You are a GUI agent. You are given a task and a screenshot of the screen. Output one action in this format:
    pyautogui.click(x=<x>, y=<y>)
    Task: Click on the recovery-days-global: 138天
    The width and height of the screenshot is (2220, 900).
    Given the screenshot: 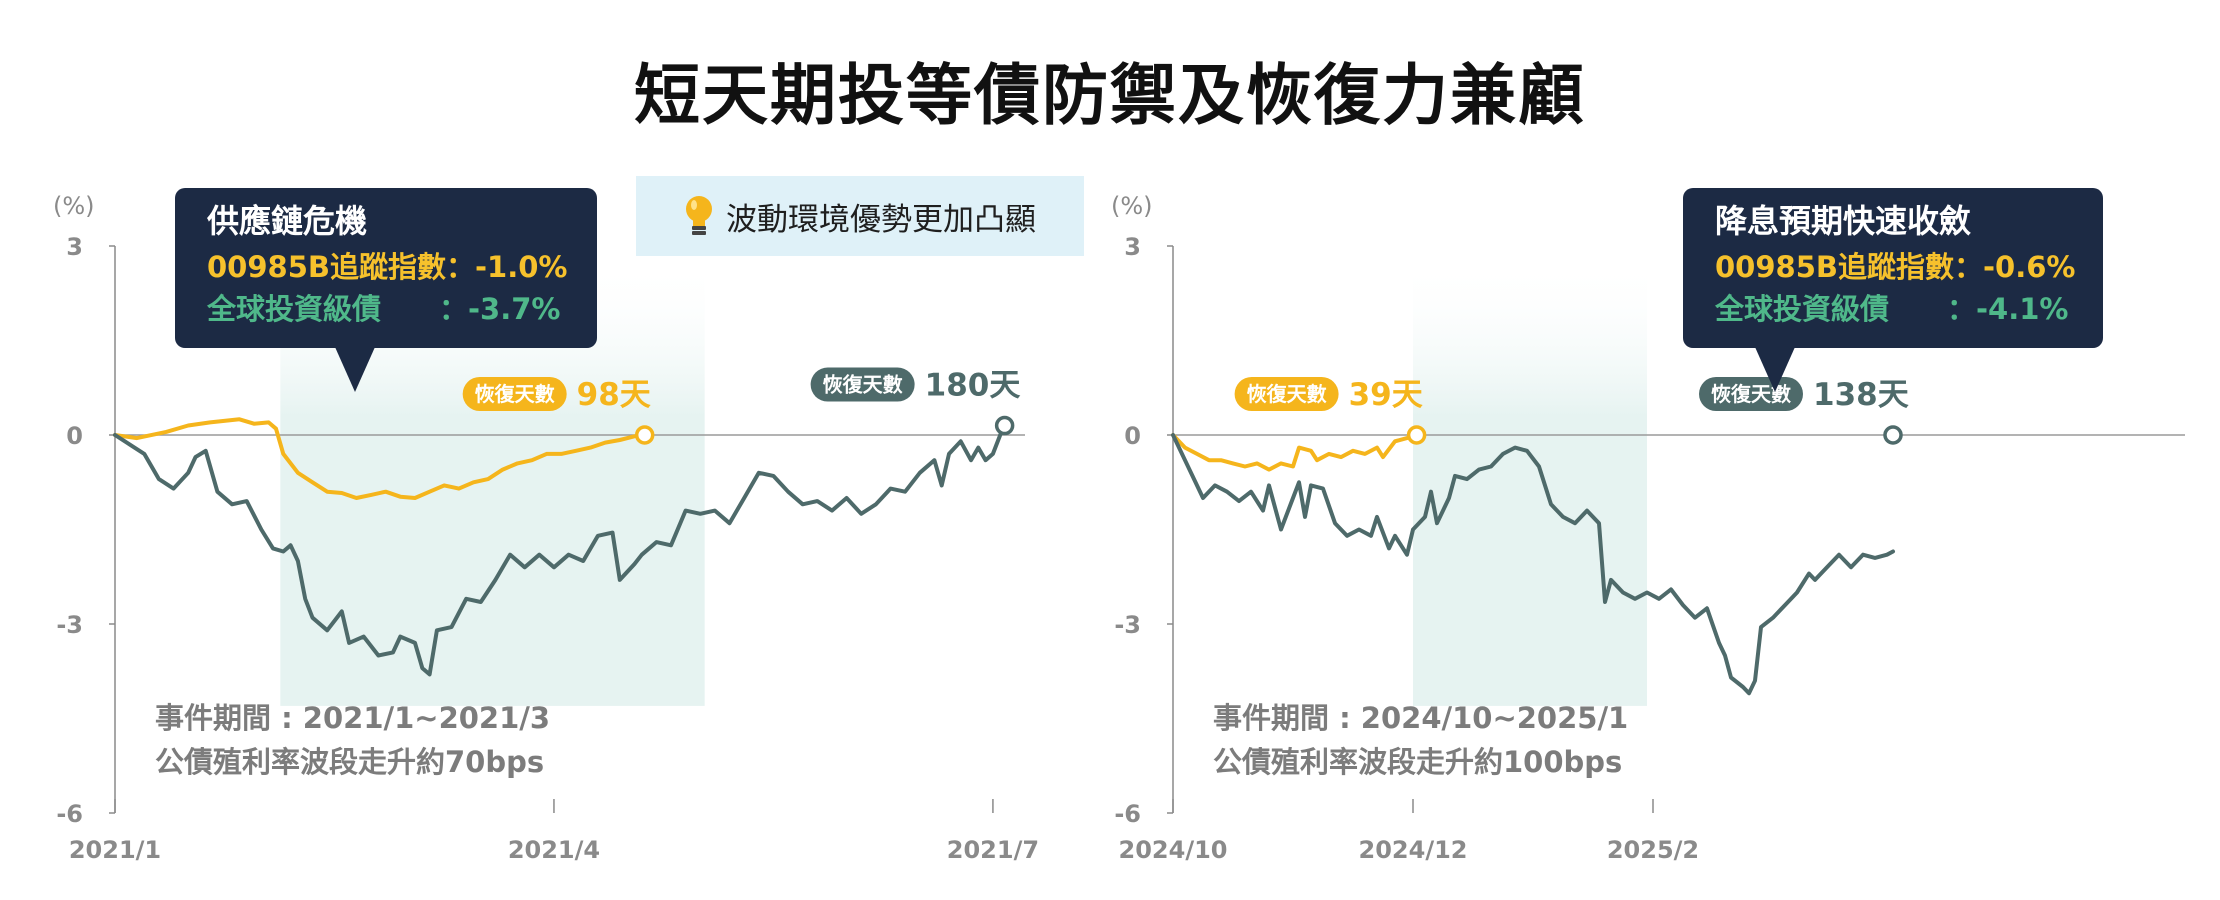 What is the action you would take?
    pyautogui.click(x=1861, y=395)
    